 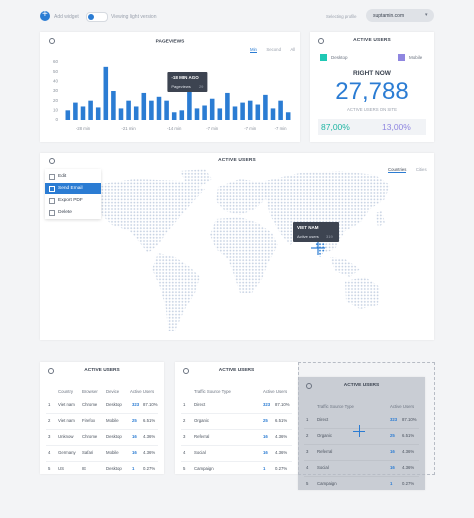 I want to click on y-tick-label: 40, so click(x=56, y=81).